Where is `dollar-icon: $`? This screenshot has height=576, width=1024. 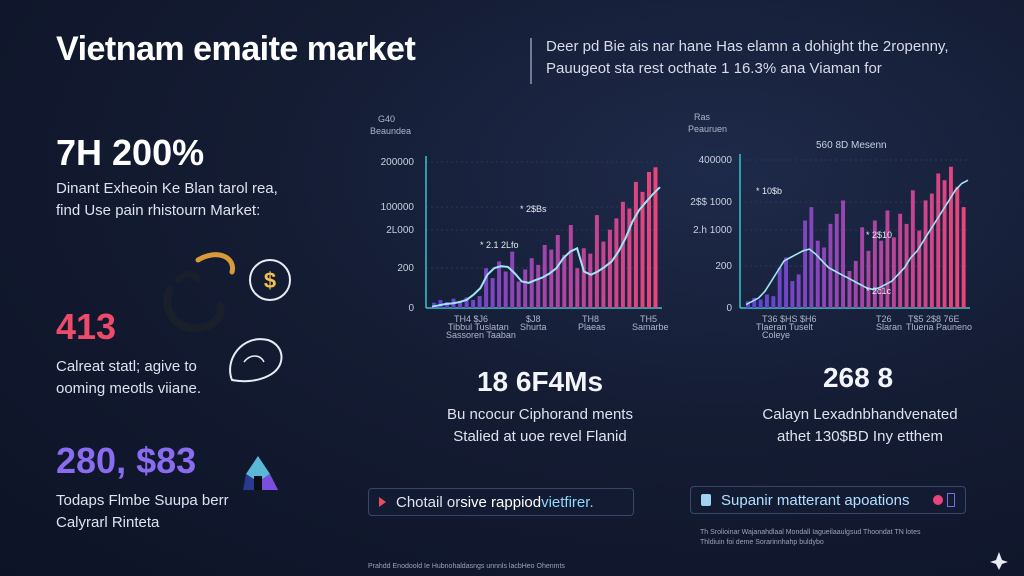
dollar-icon: $ is located at coordinates (270, 280).